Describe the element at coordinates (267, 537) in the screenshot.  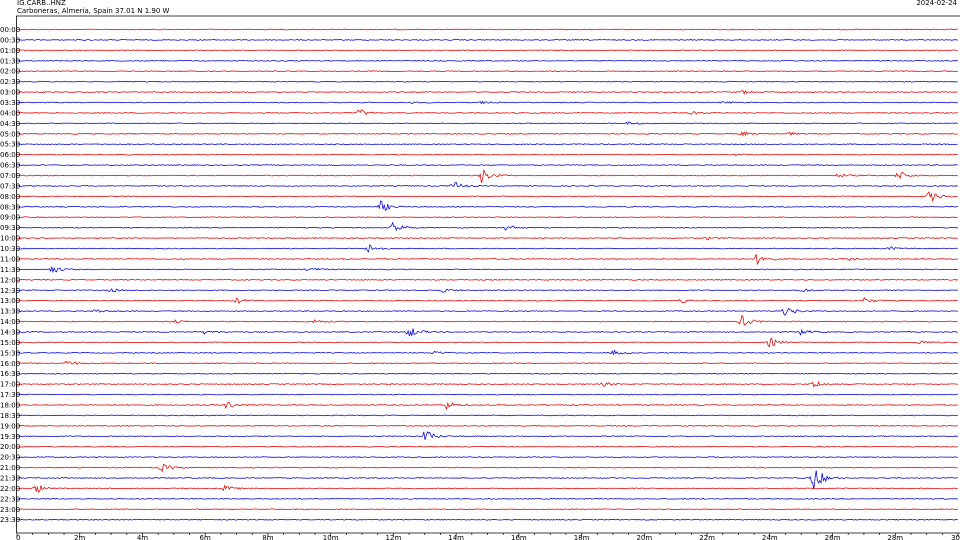
I see `x-tick-label: 8m` at that location.